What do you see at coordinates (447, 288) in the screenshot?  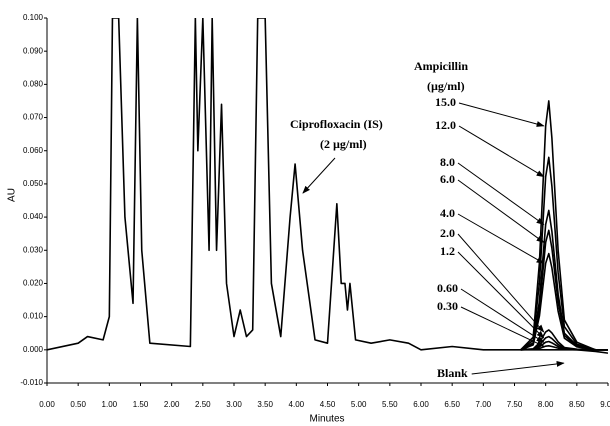 I see `series-label: 0.60` at bounding box center [447, 288].